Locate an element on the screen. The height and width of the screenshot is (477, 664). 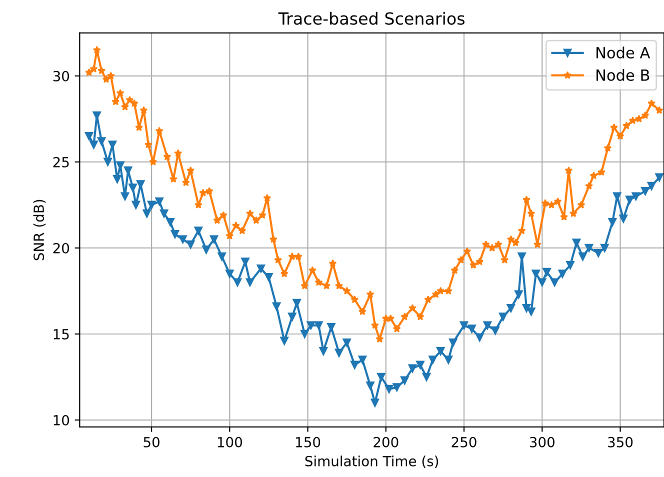
y-tick-label: 20 is located at coordinates (61, 248).